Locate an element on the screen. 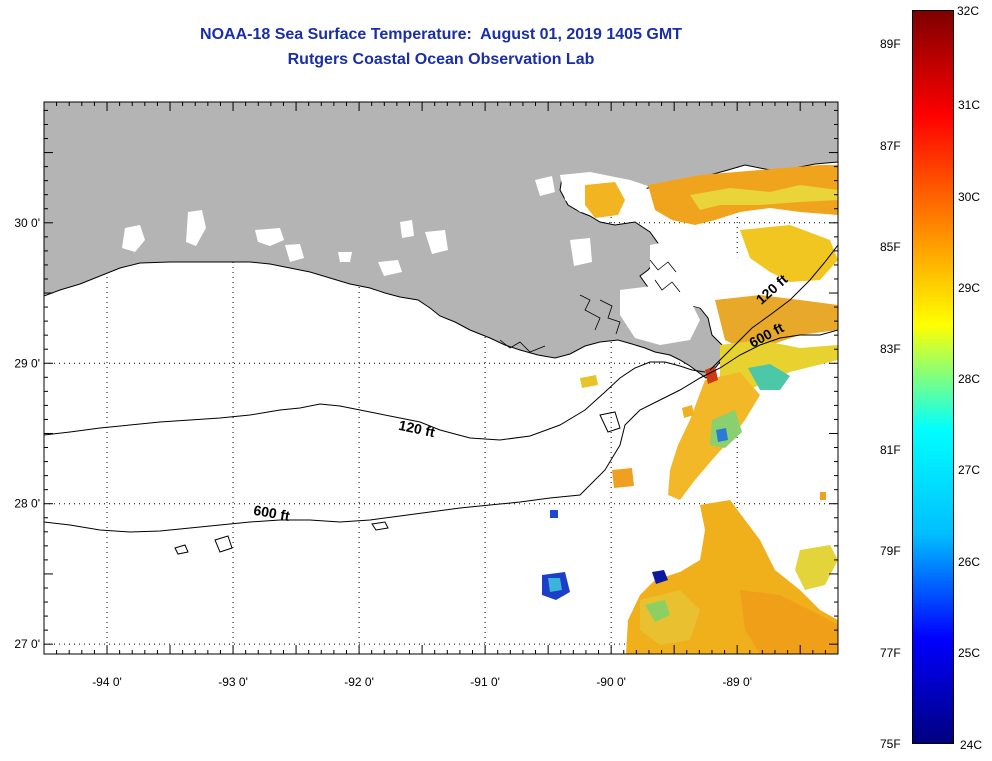 The width and height of the screenshot is (992, 761). fahrenheit-label: 85F is located at coordinates (890, 247).